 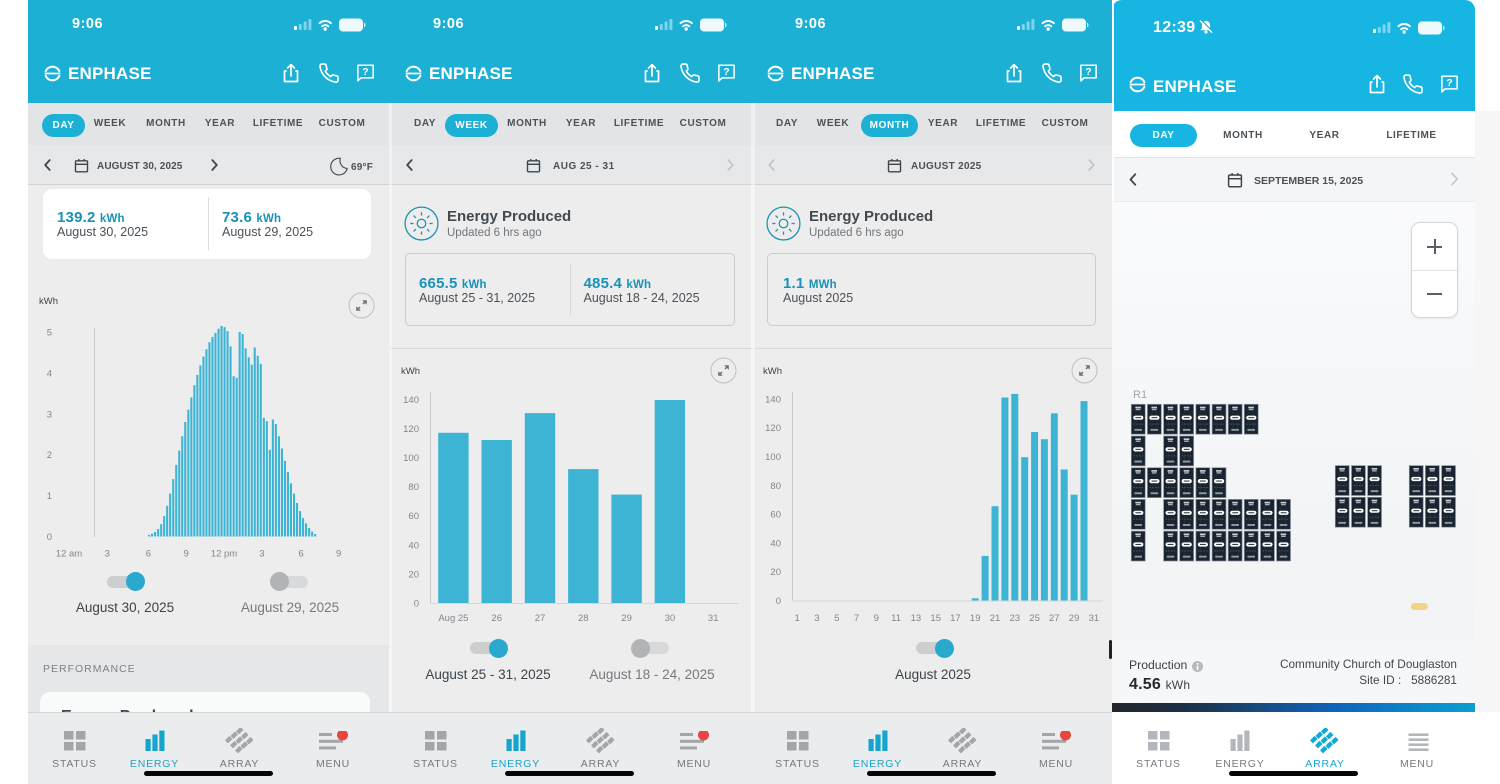 I want to click on svg-text: 7, so click(x=856, y=618).